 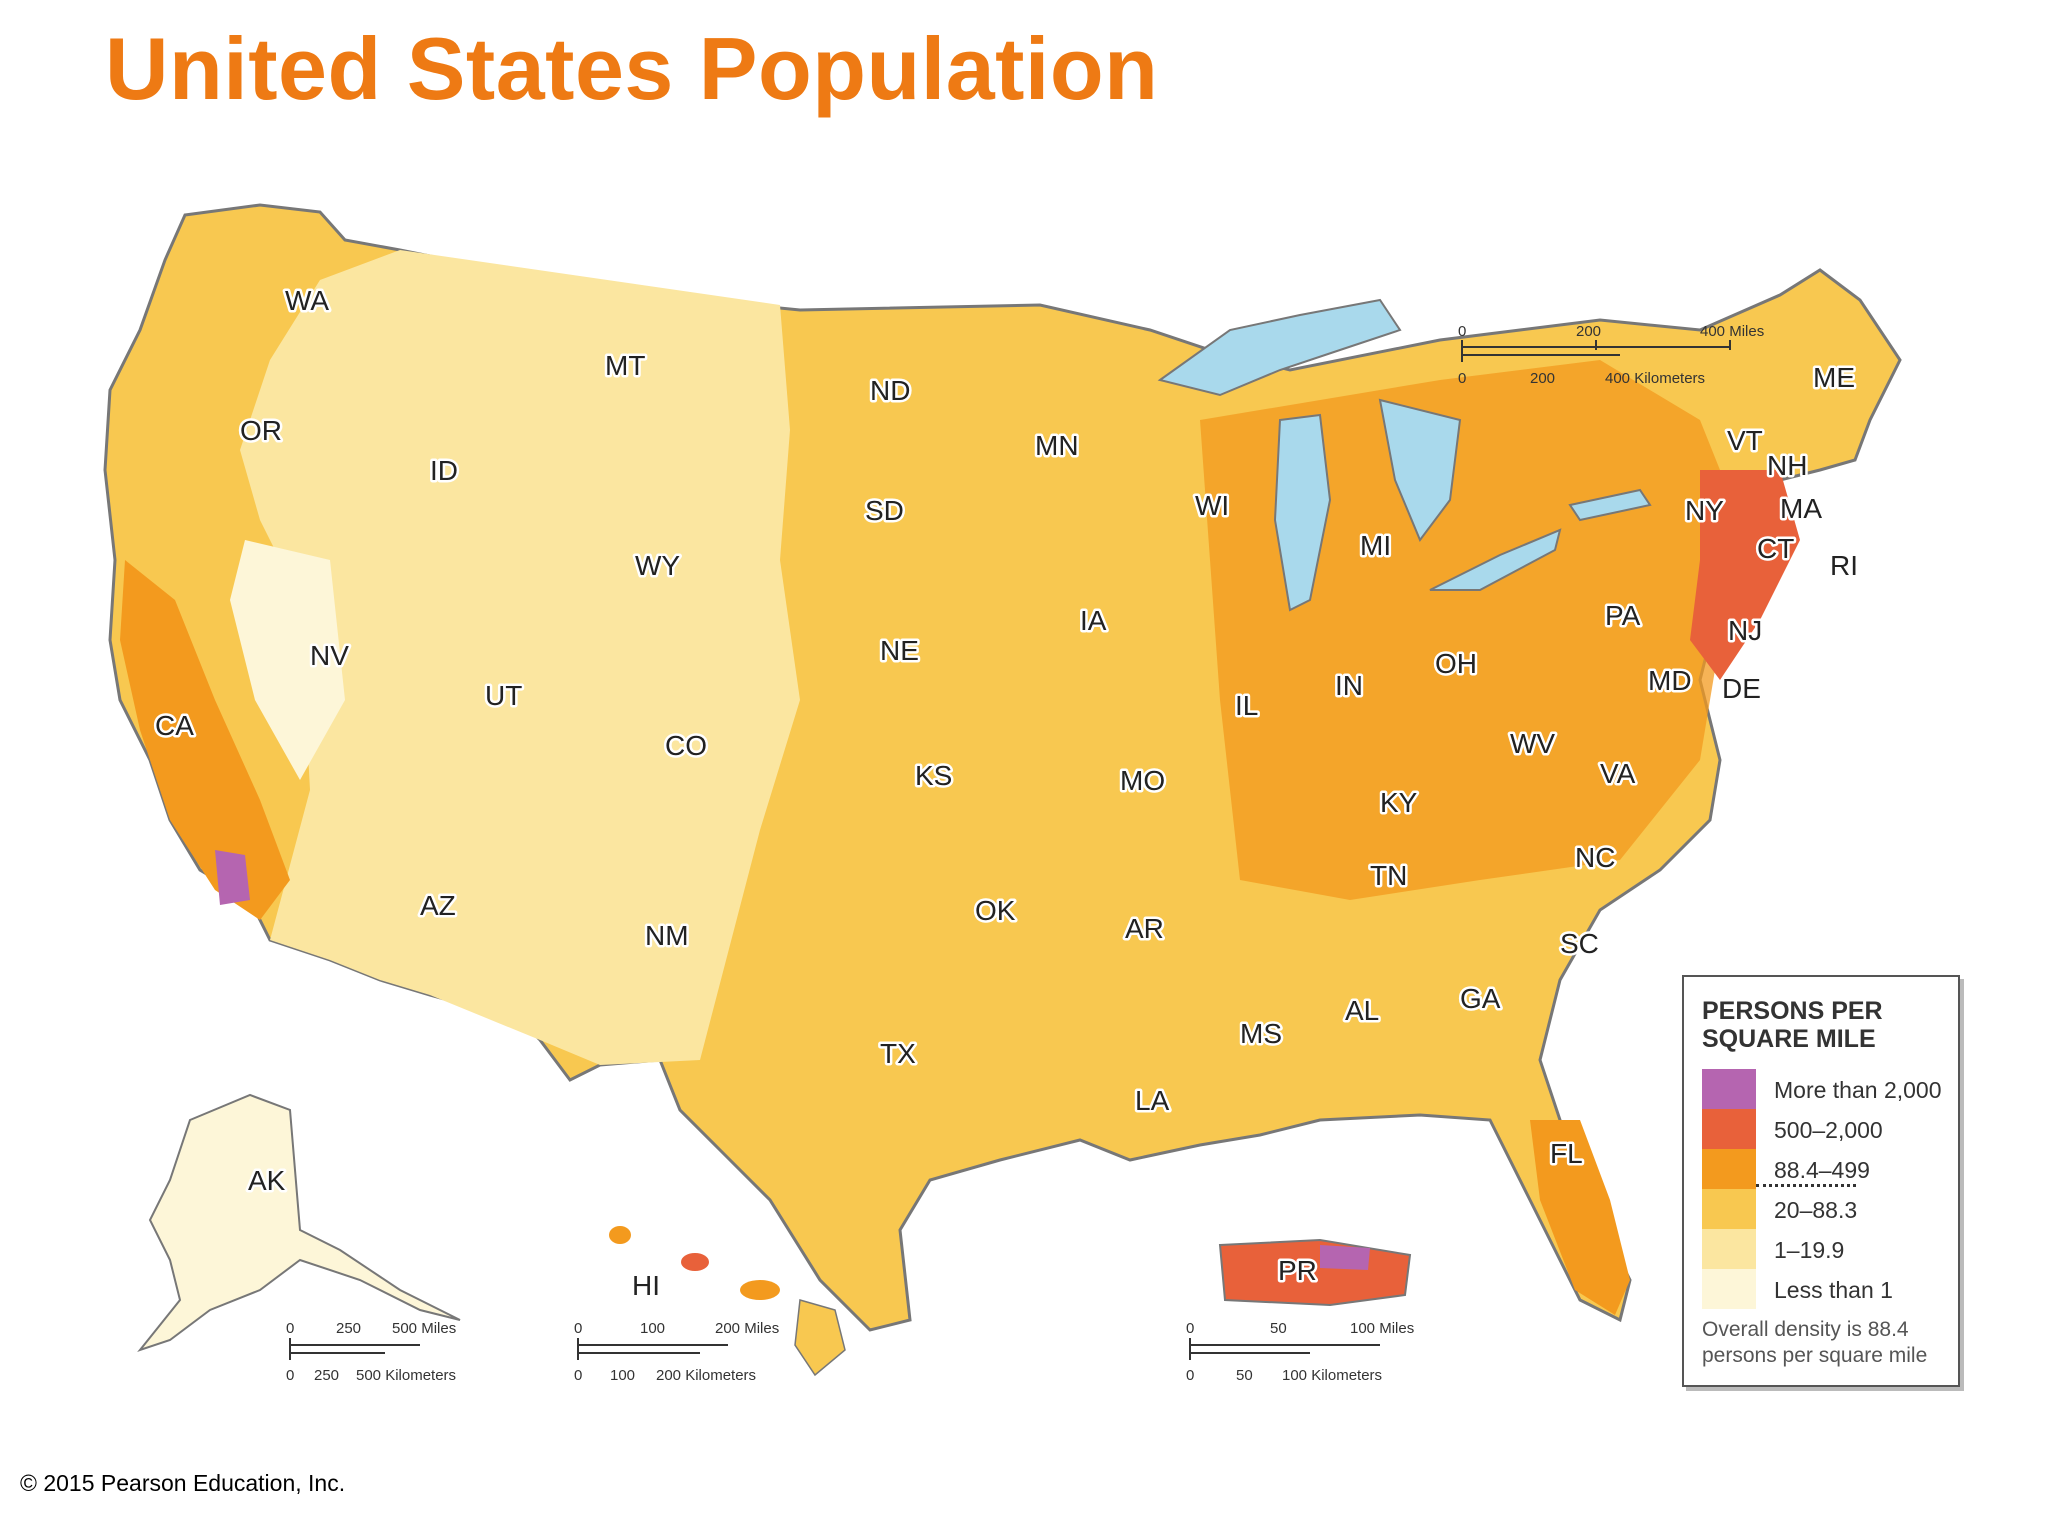 I want to click on scale-ak-km-500: 500 Kilometers, so click(x=406, y=1375).